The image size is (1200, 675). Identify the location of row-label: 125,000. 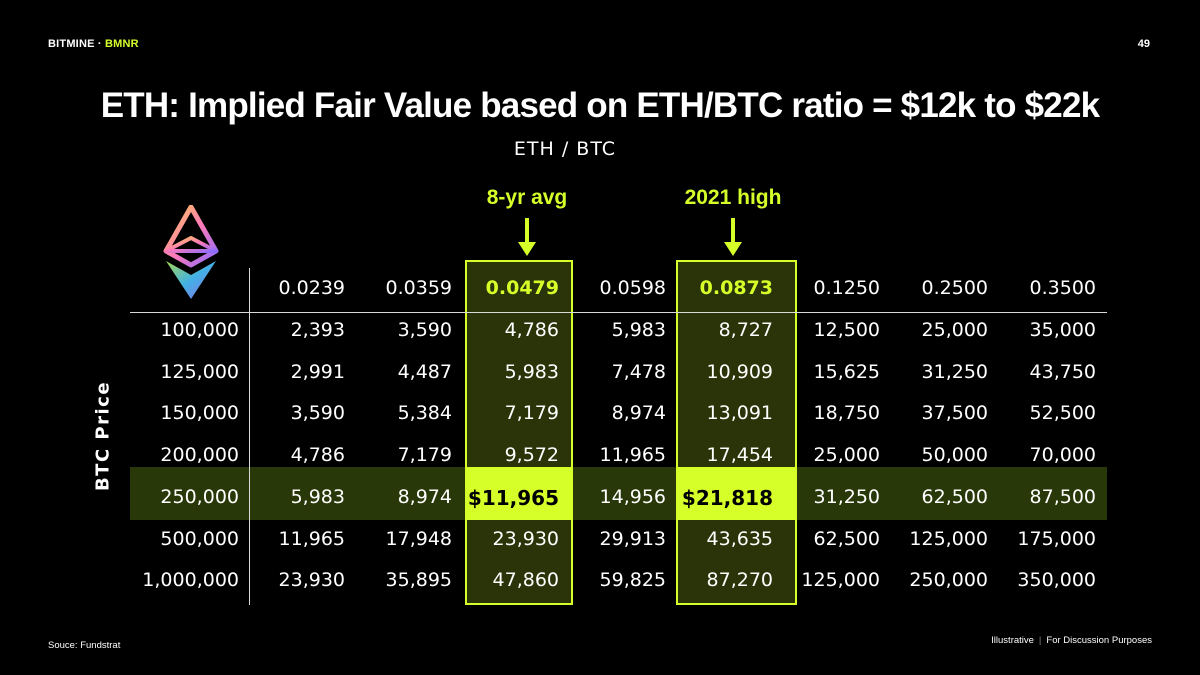
(199, 371).